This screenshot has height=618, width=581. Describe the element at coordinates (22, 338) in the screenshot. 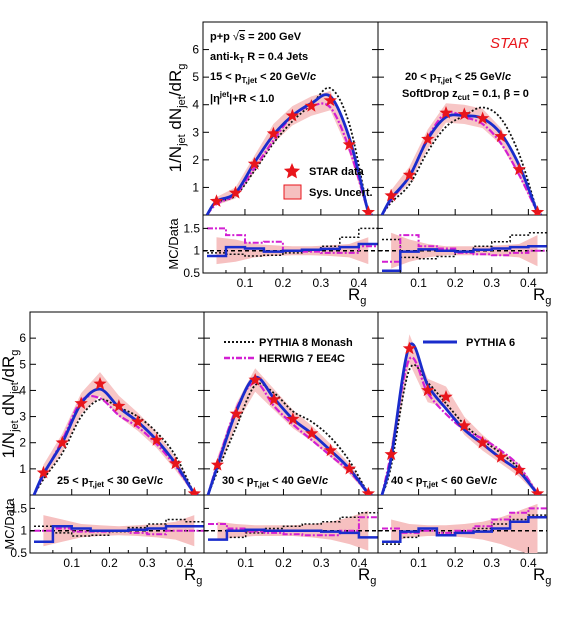

I see `y-tick-label: 6` at that location.